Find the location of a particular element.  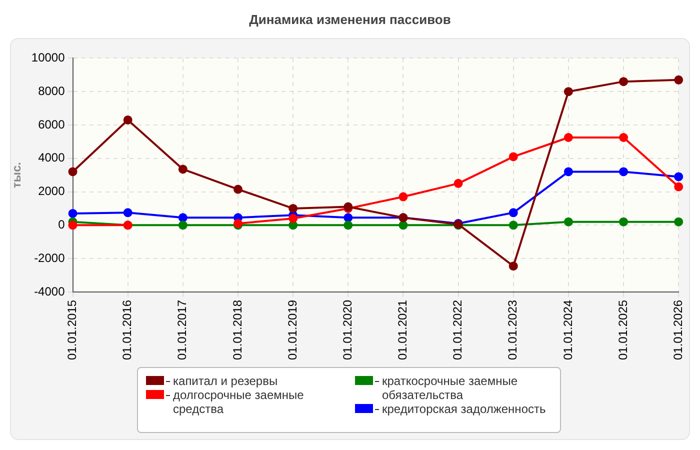

x-tick-label: 01.01.2021 is located at coordinates (403, 330).